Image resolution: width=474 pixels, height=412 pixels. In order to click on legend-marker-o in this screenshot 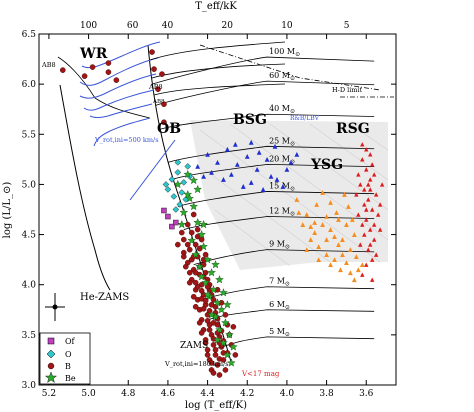, I will do `click(51, 354)`.